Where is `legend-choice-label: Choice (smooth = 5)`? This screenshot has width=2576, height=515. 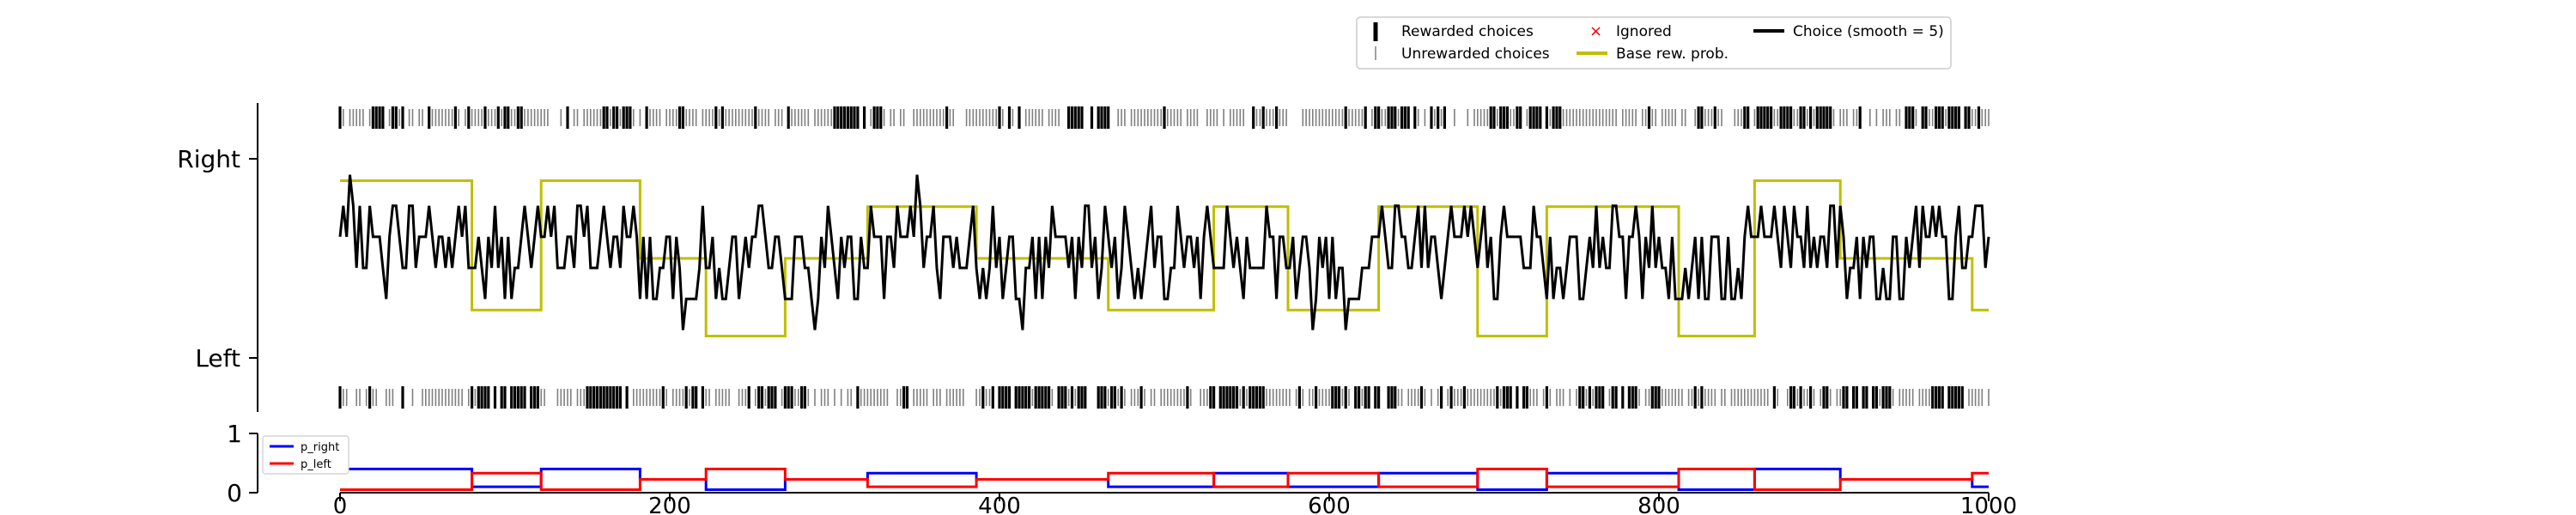
legend-choice-label: Choice (smooth = 5) is located at coordinates (1868, 31).